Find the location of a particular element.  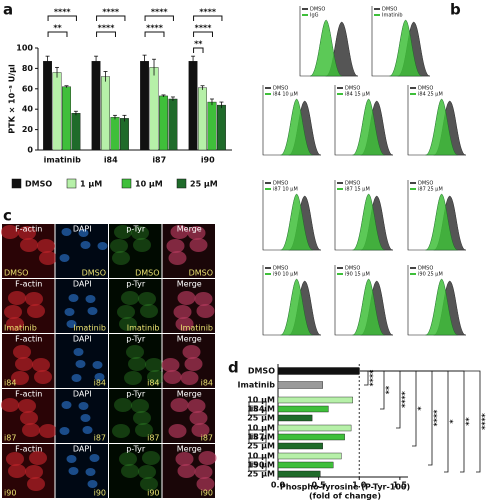

row-label: DMSO is located at coordinates (16, 273).